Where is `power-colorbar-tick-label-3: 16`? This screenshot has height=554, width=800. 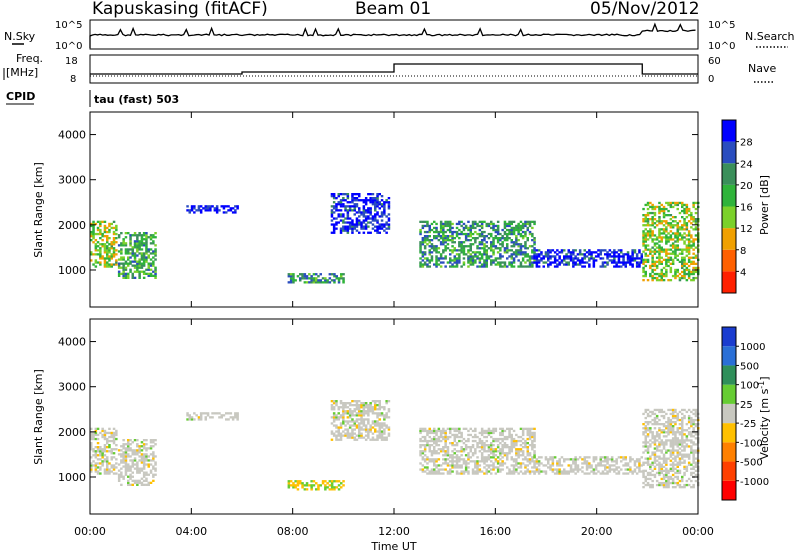 power-colorbar-tick-label-3: 16 is located at coordinates (746, 208).